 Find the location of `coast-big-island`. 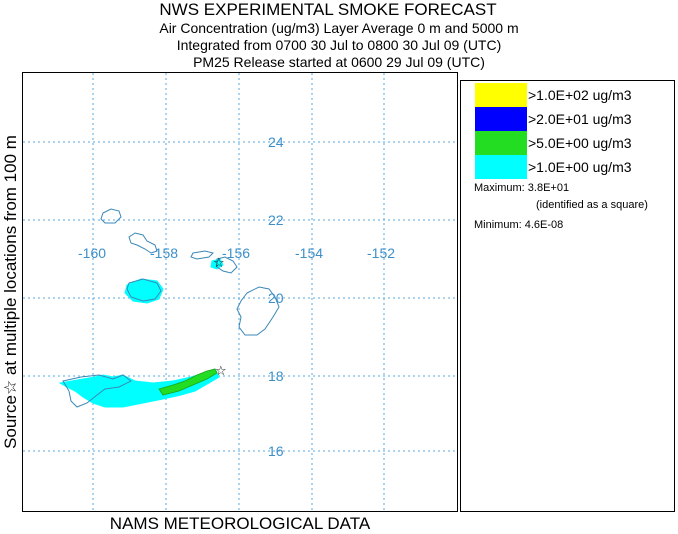

coast-big-island is located at coordinates (258, 311).